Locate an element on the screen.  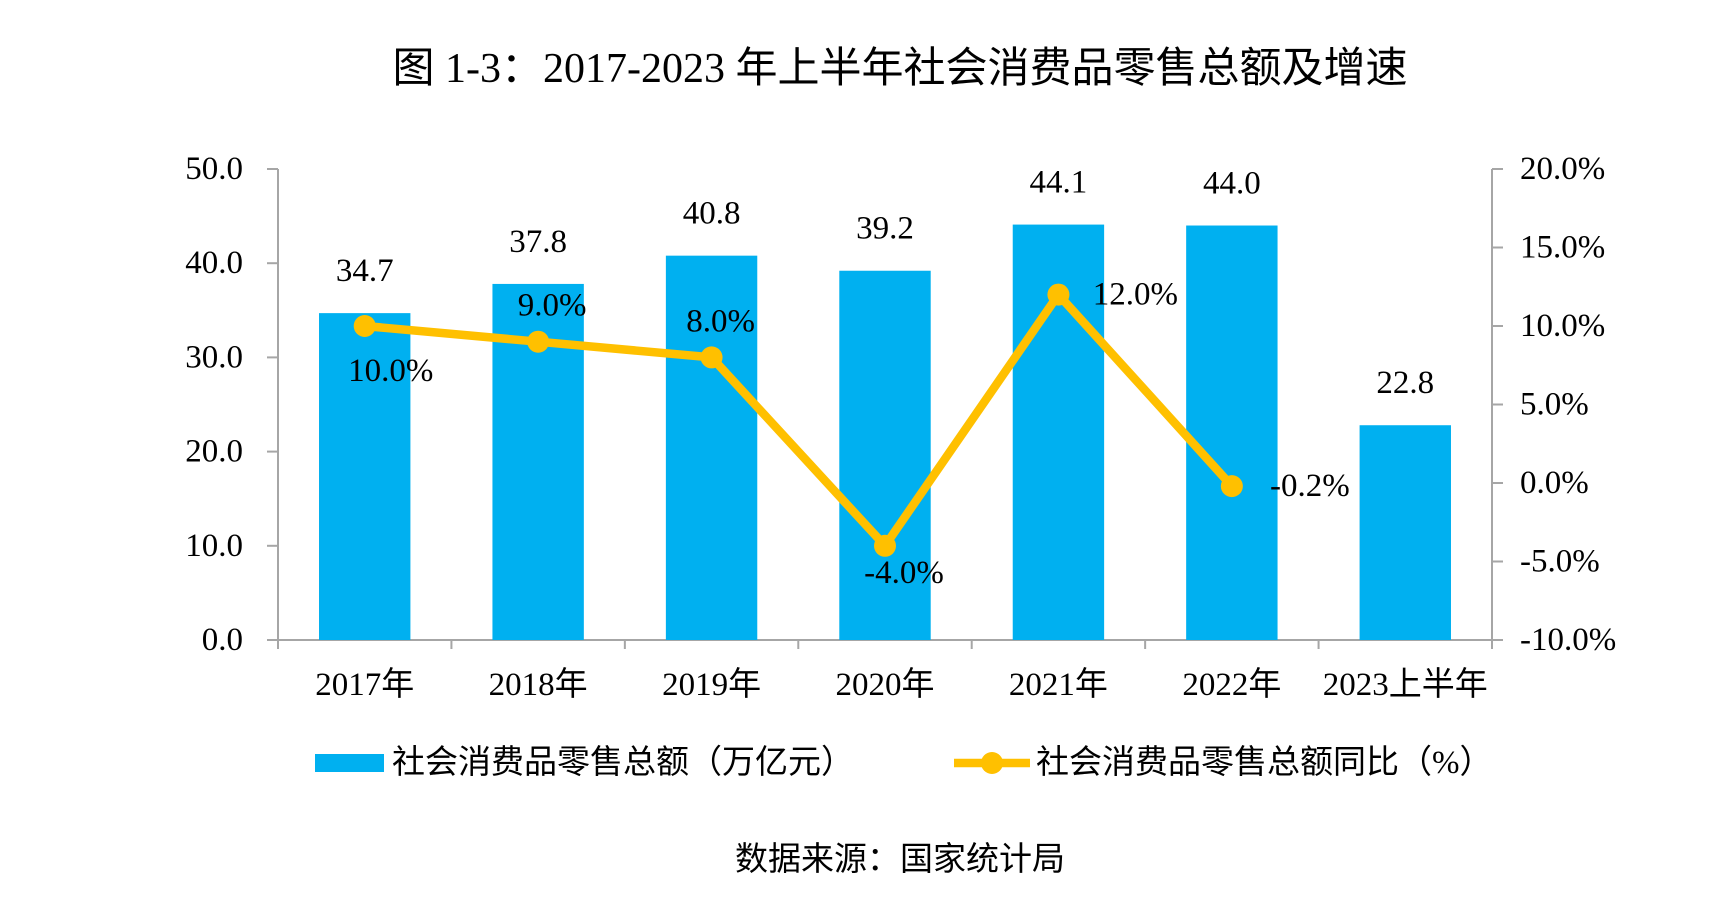
legend-item-line: 社会消费品零售总额同比（%） is located at coordinates (1223, 762).